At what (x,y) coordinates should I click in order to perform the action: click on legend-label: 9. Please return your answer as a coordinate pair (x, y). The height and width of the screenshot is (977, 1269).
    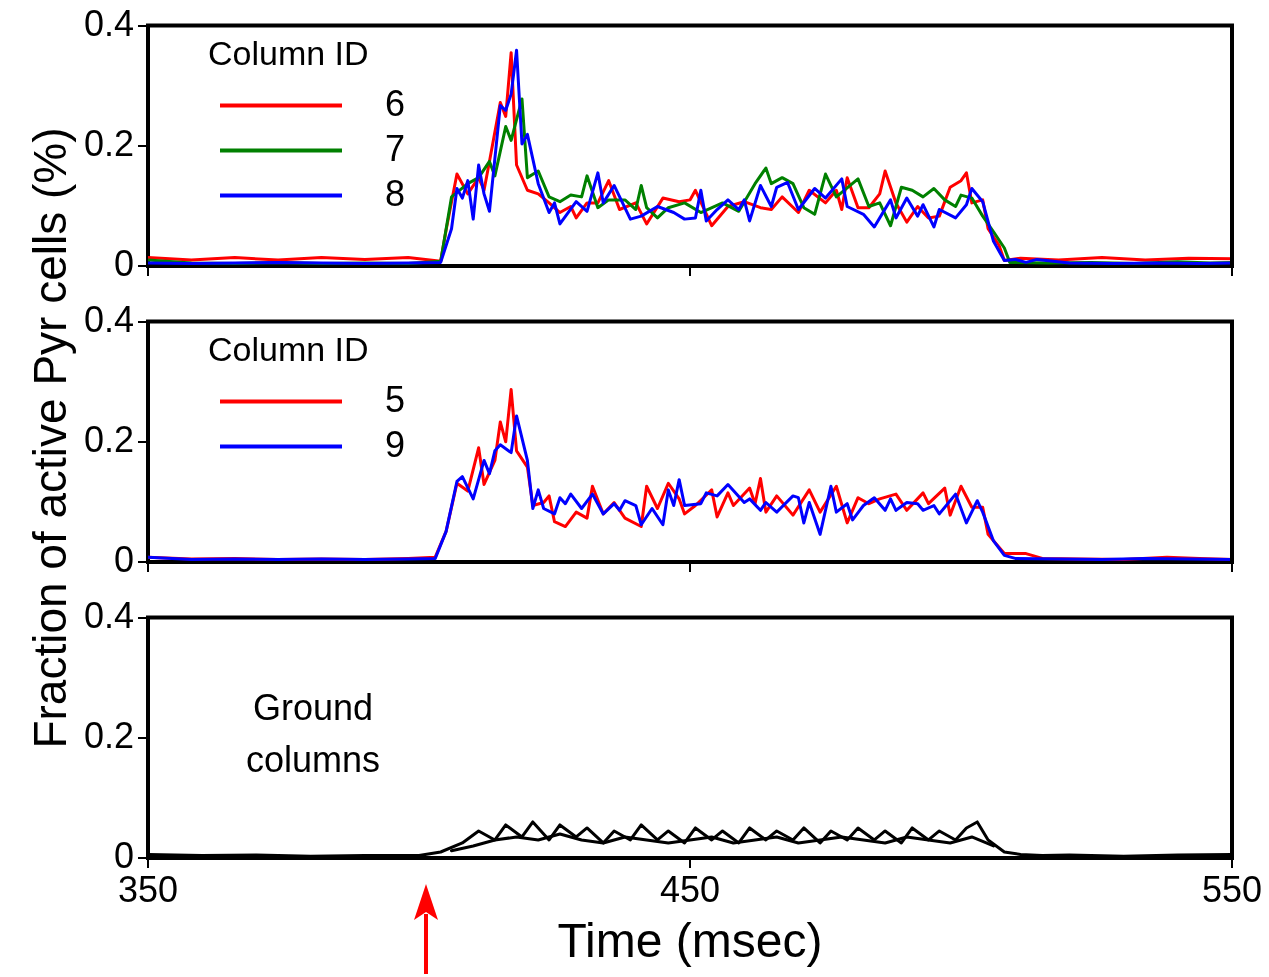
    Looking at the image, I should click on (395, 444).